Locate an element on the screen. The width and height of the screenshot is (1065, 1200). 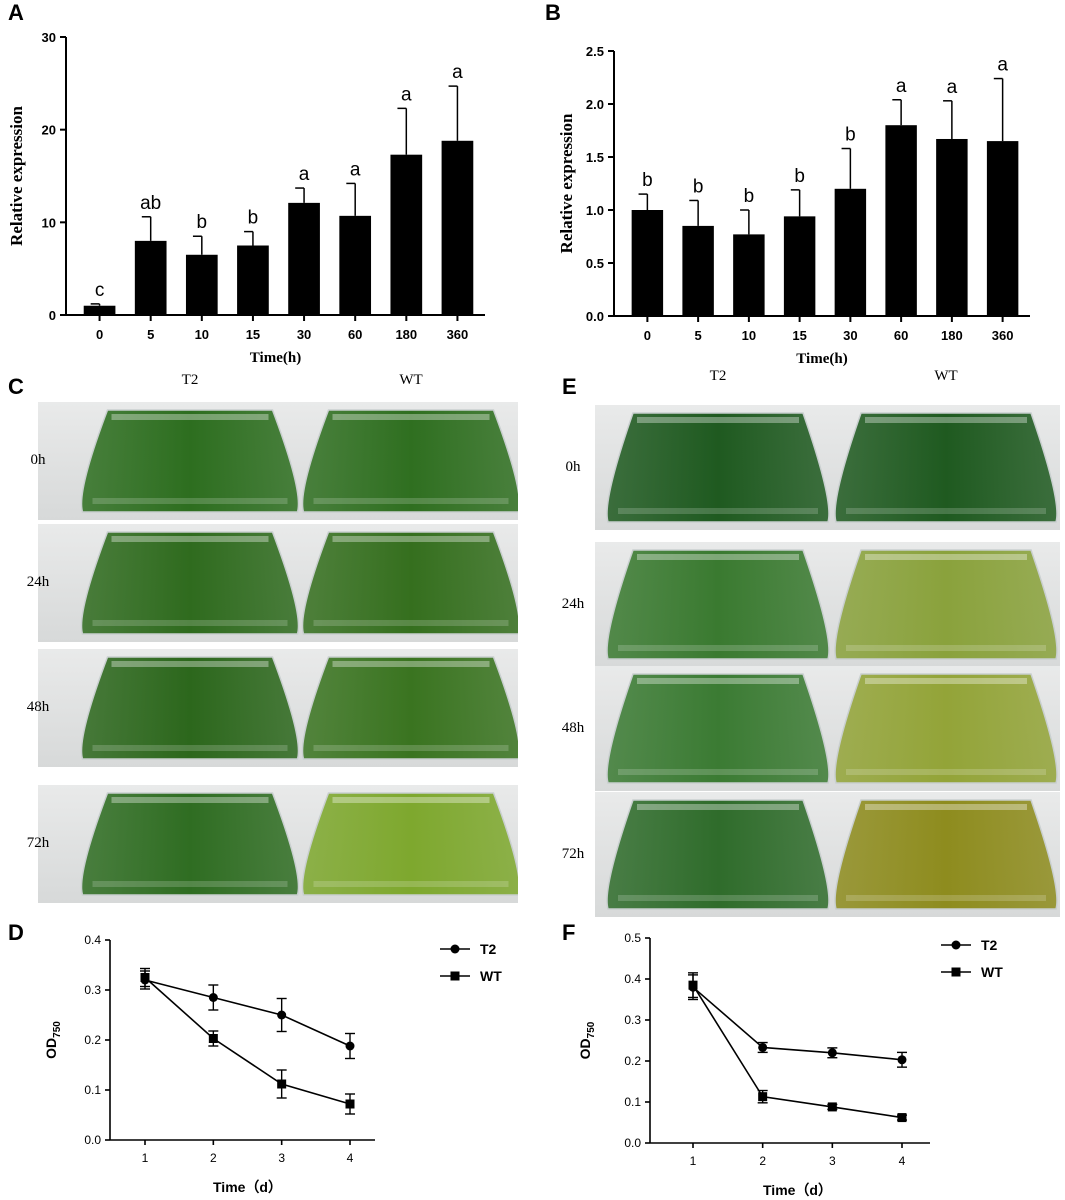
y-tick-label: 0.5 is located at coordinates (632, 938).